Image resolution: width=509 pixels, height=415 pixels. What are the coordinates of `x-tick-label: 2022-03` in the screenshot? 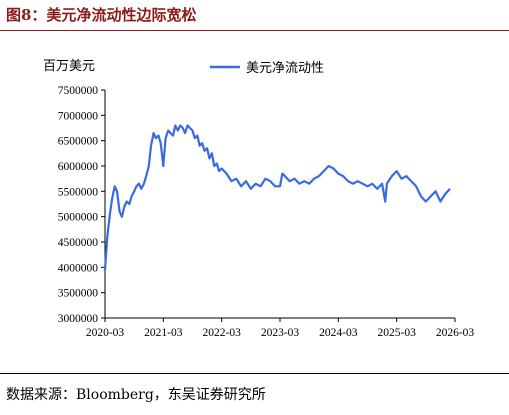 It's located at (221, 333).